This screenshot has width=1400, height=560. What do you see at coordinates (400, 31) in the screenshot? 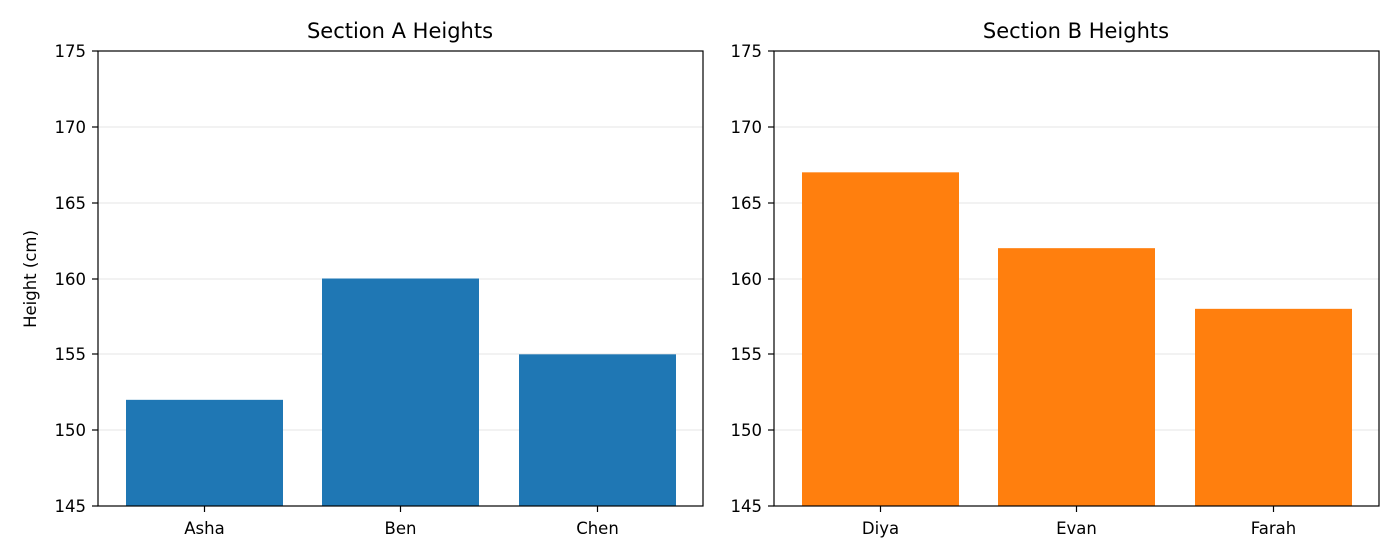
I see `chart-title-section-a: Section A Heights` at bounding box center [400, 31].